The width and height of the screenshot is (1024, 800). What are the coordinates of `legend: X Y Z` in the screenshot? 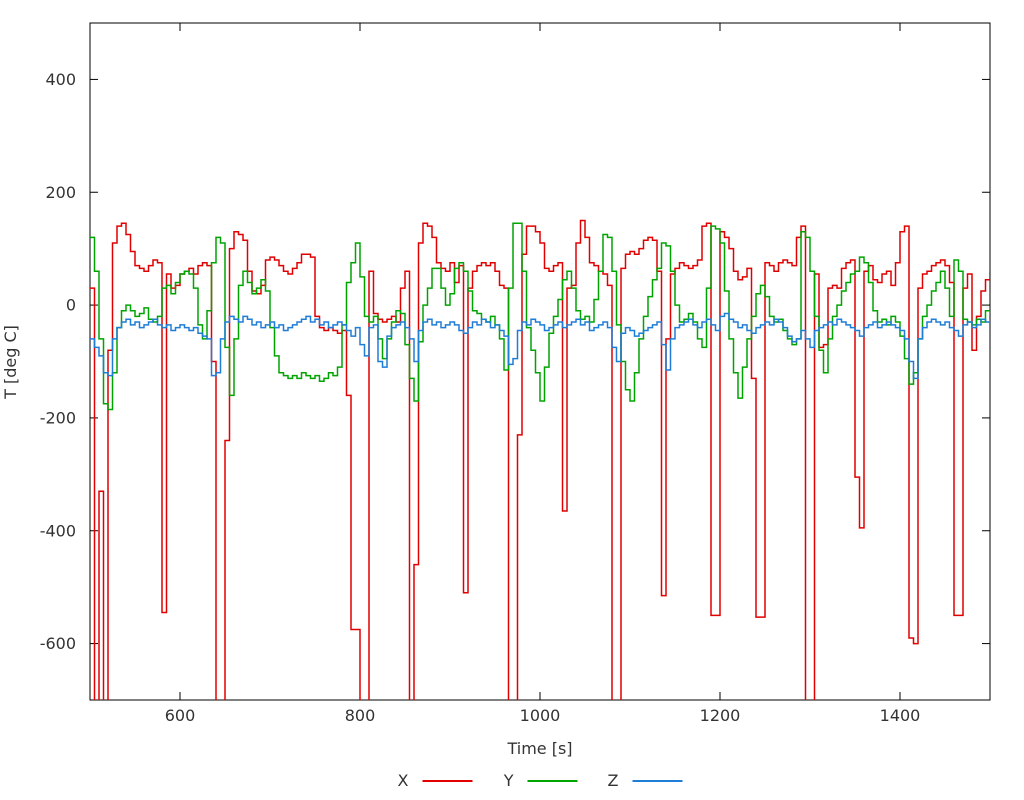 It's located at (540, 780).